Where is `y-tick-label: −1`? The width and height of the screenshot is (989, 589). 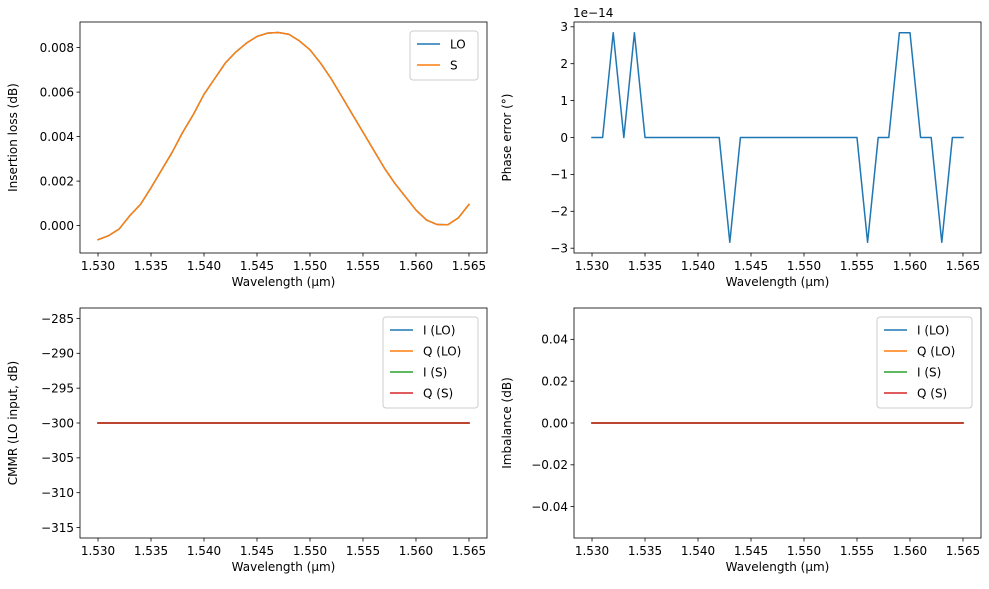 y-tick-label: −1 is located at coordinates (559, 175).